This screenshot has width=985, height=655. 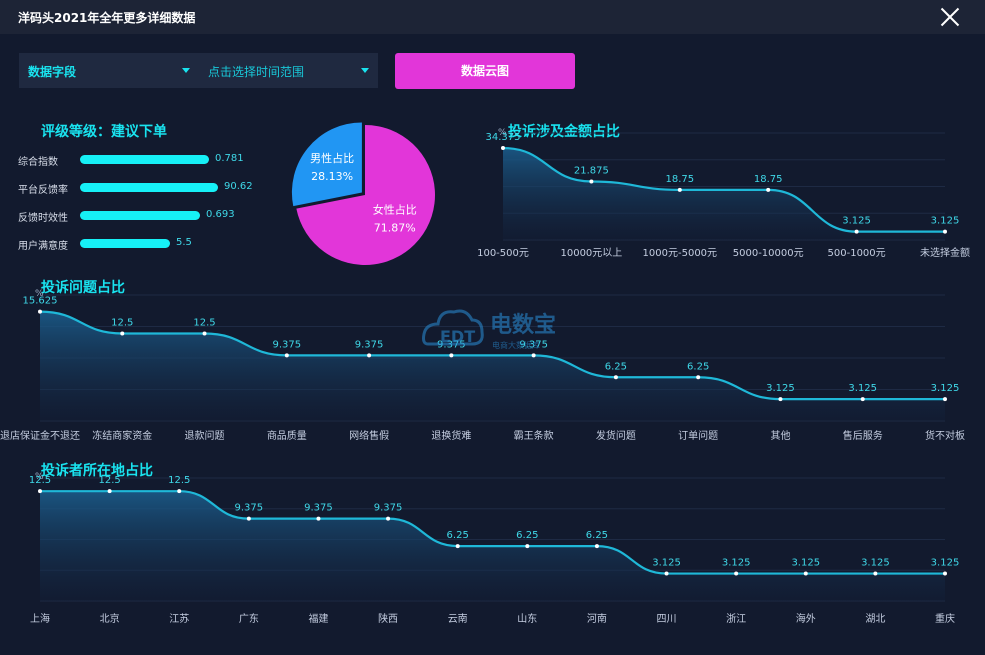 I want to click on x-tick-label: 霸王条款, so click(x=534, y=435).